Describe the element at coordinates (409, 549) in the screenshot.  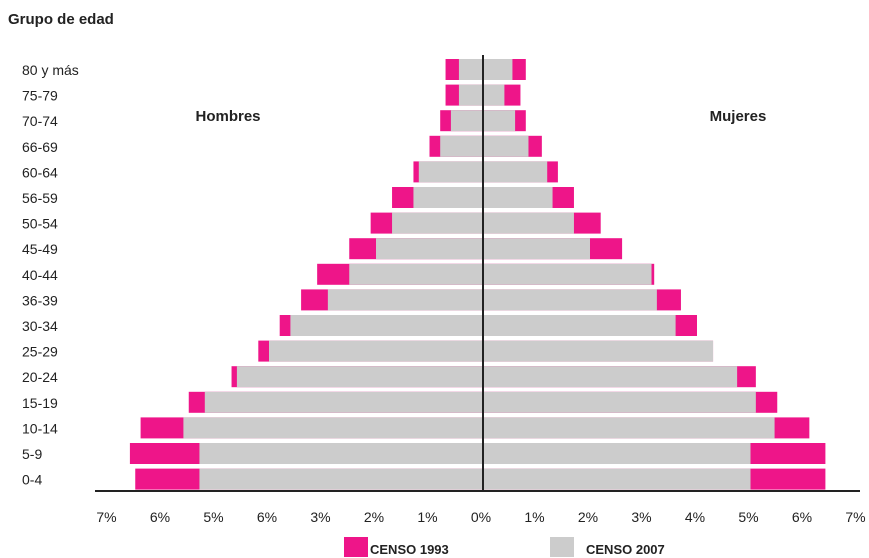
I see `legend-label-1993: CENSO 1993` at that location.